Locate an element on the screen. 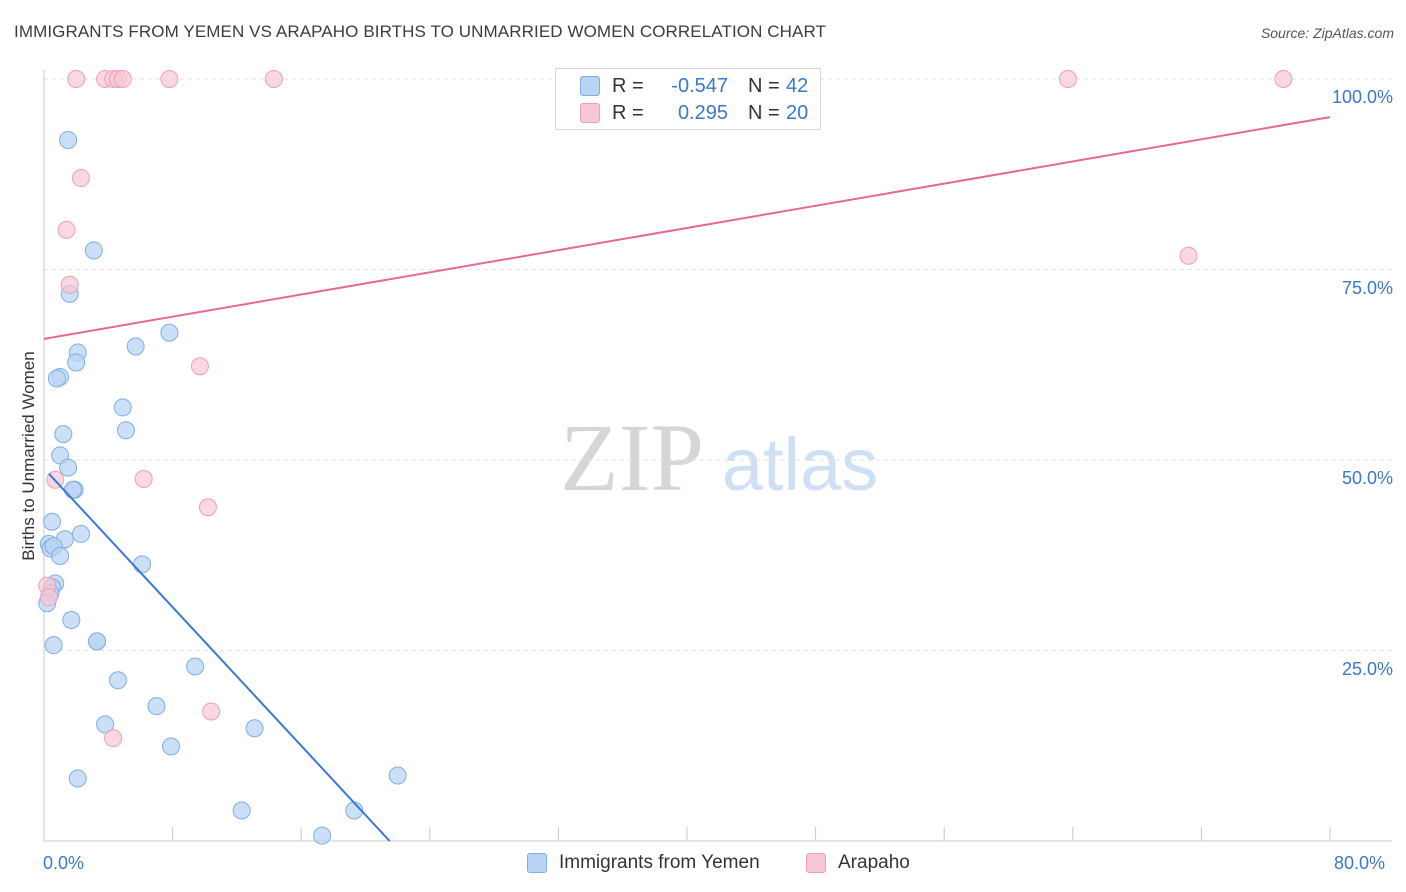  y-tick-label: 100.0% is located at coordinates (1362, 97).